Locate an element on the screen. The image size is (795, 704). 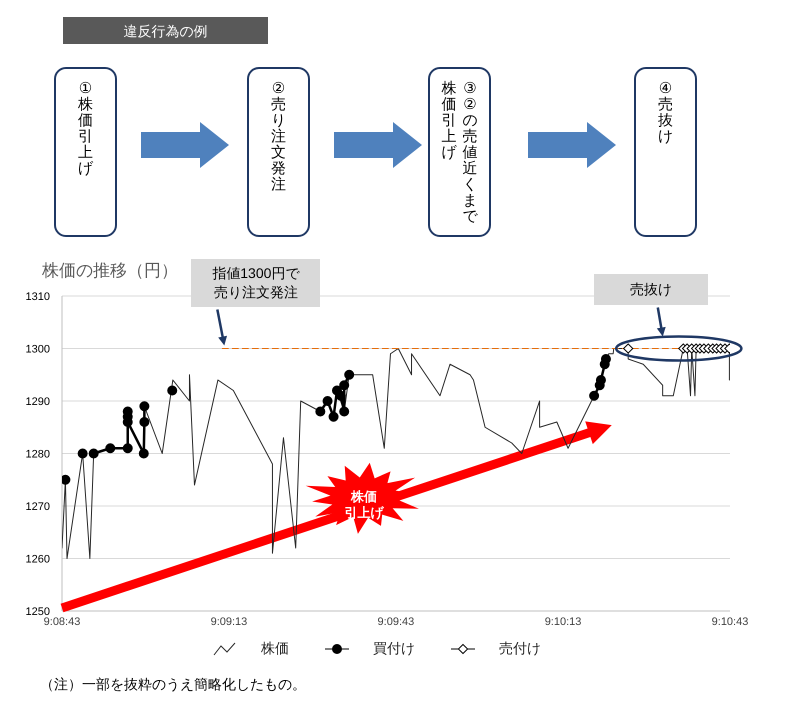
rounded-box: ①株価引上げ is located at coordinates (85, 152).